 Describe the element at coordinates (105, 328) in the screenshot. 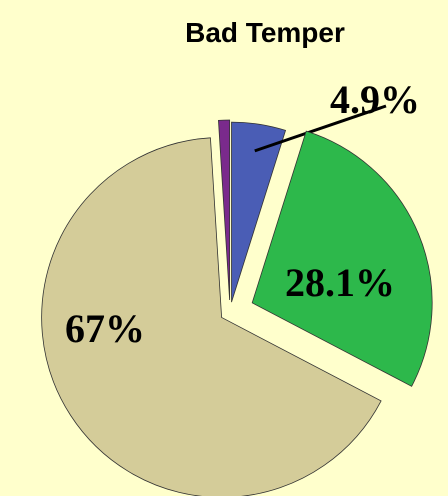

I see `data-label: 67%` at that location.